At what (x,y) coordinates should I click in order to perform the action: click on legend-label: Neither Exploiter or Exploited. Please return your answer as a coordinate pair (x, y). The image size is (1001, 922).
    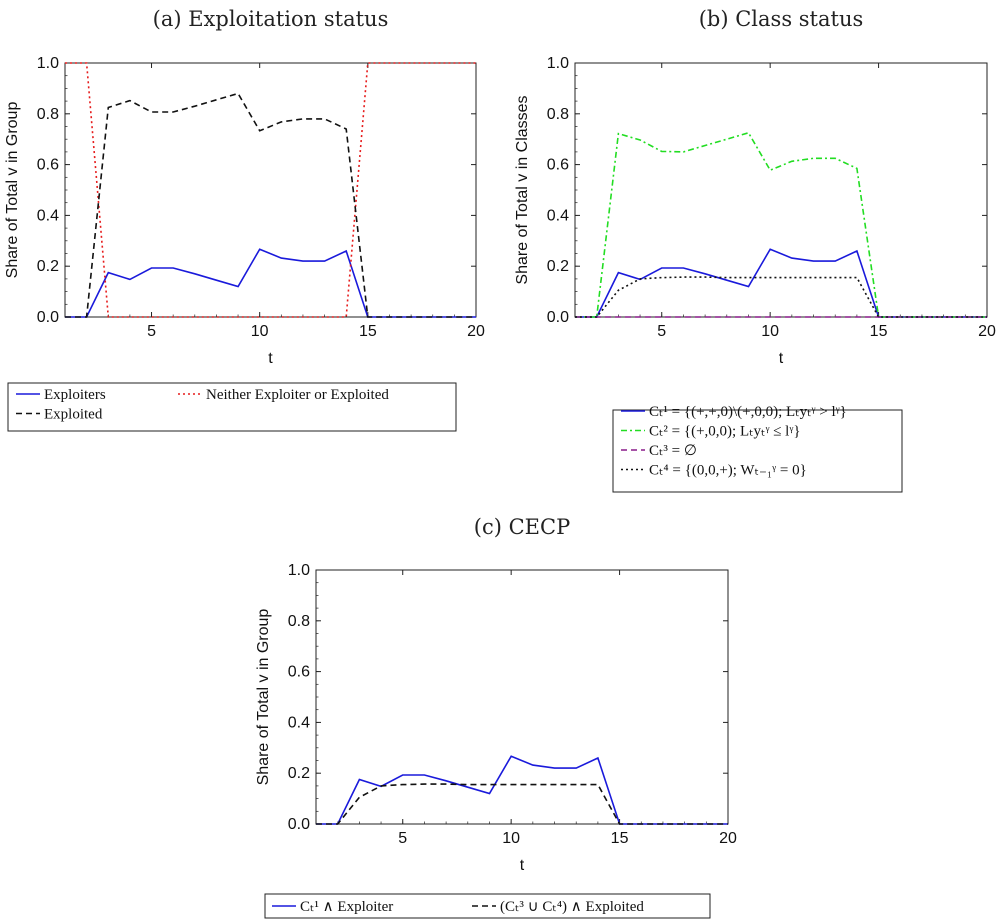
    Looking at the image, I should click on (297, 395).